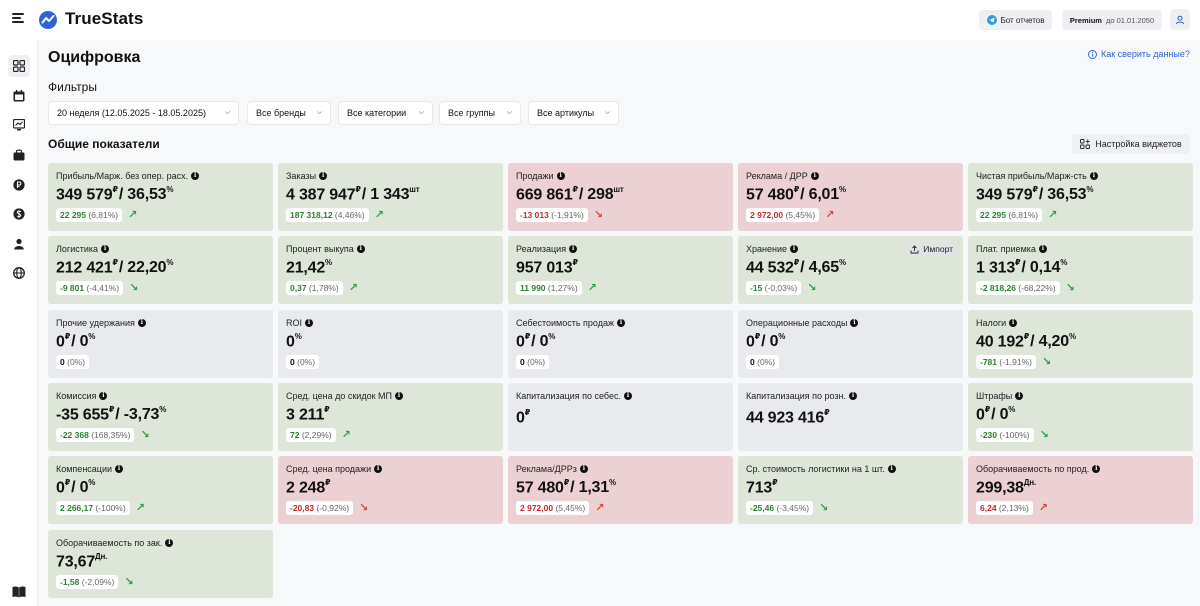  I want to click on delta-value: -9 801, so click(72, 288).